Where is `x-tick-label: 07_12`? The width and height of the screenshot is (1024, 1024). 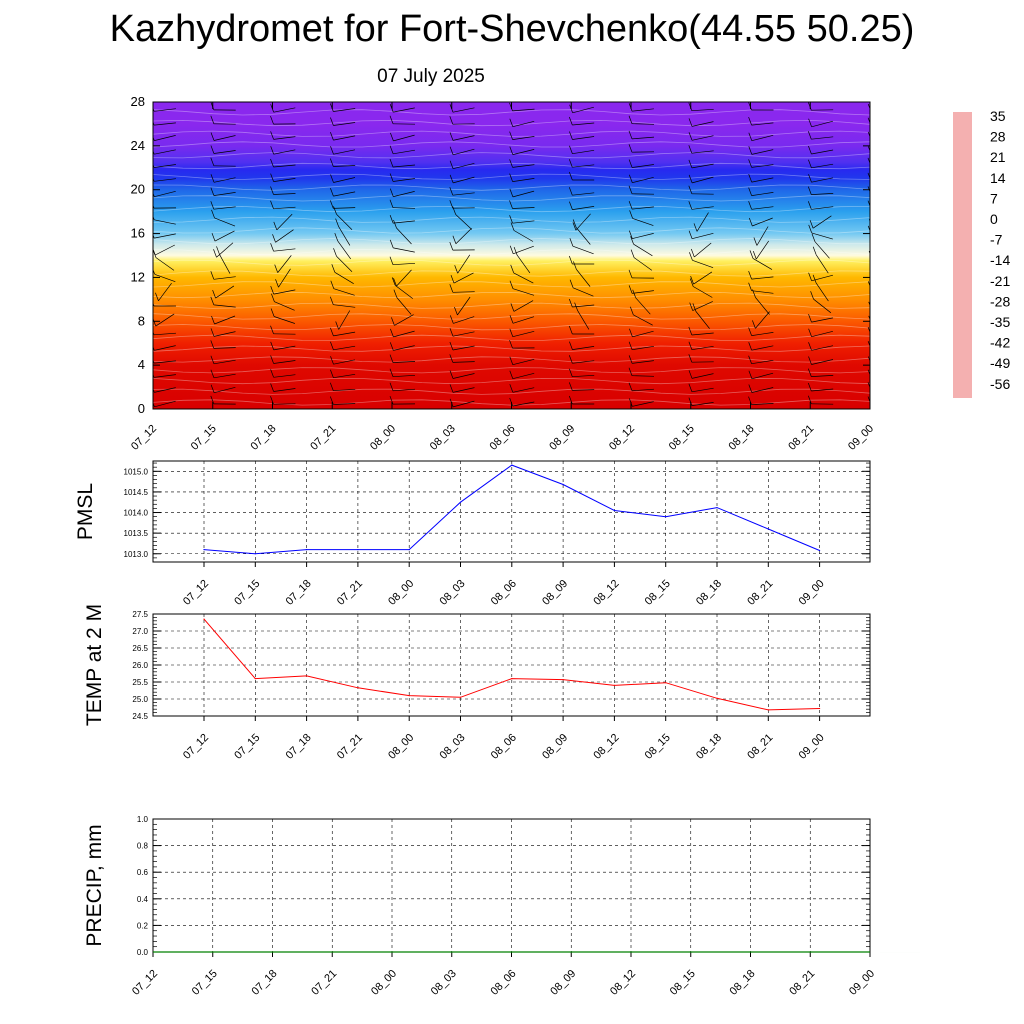
x-tick-label: 07_12 is located at coordinates (145, 983).